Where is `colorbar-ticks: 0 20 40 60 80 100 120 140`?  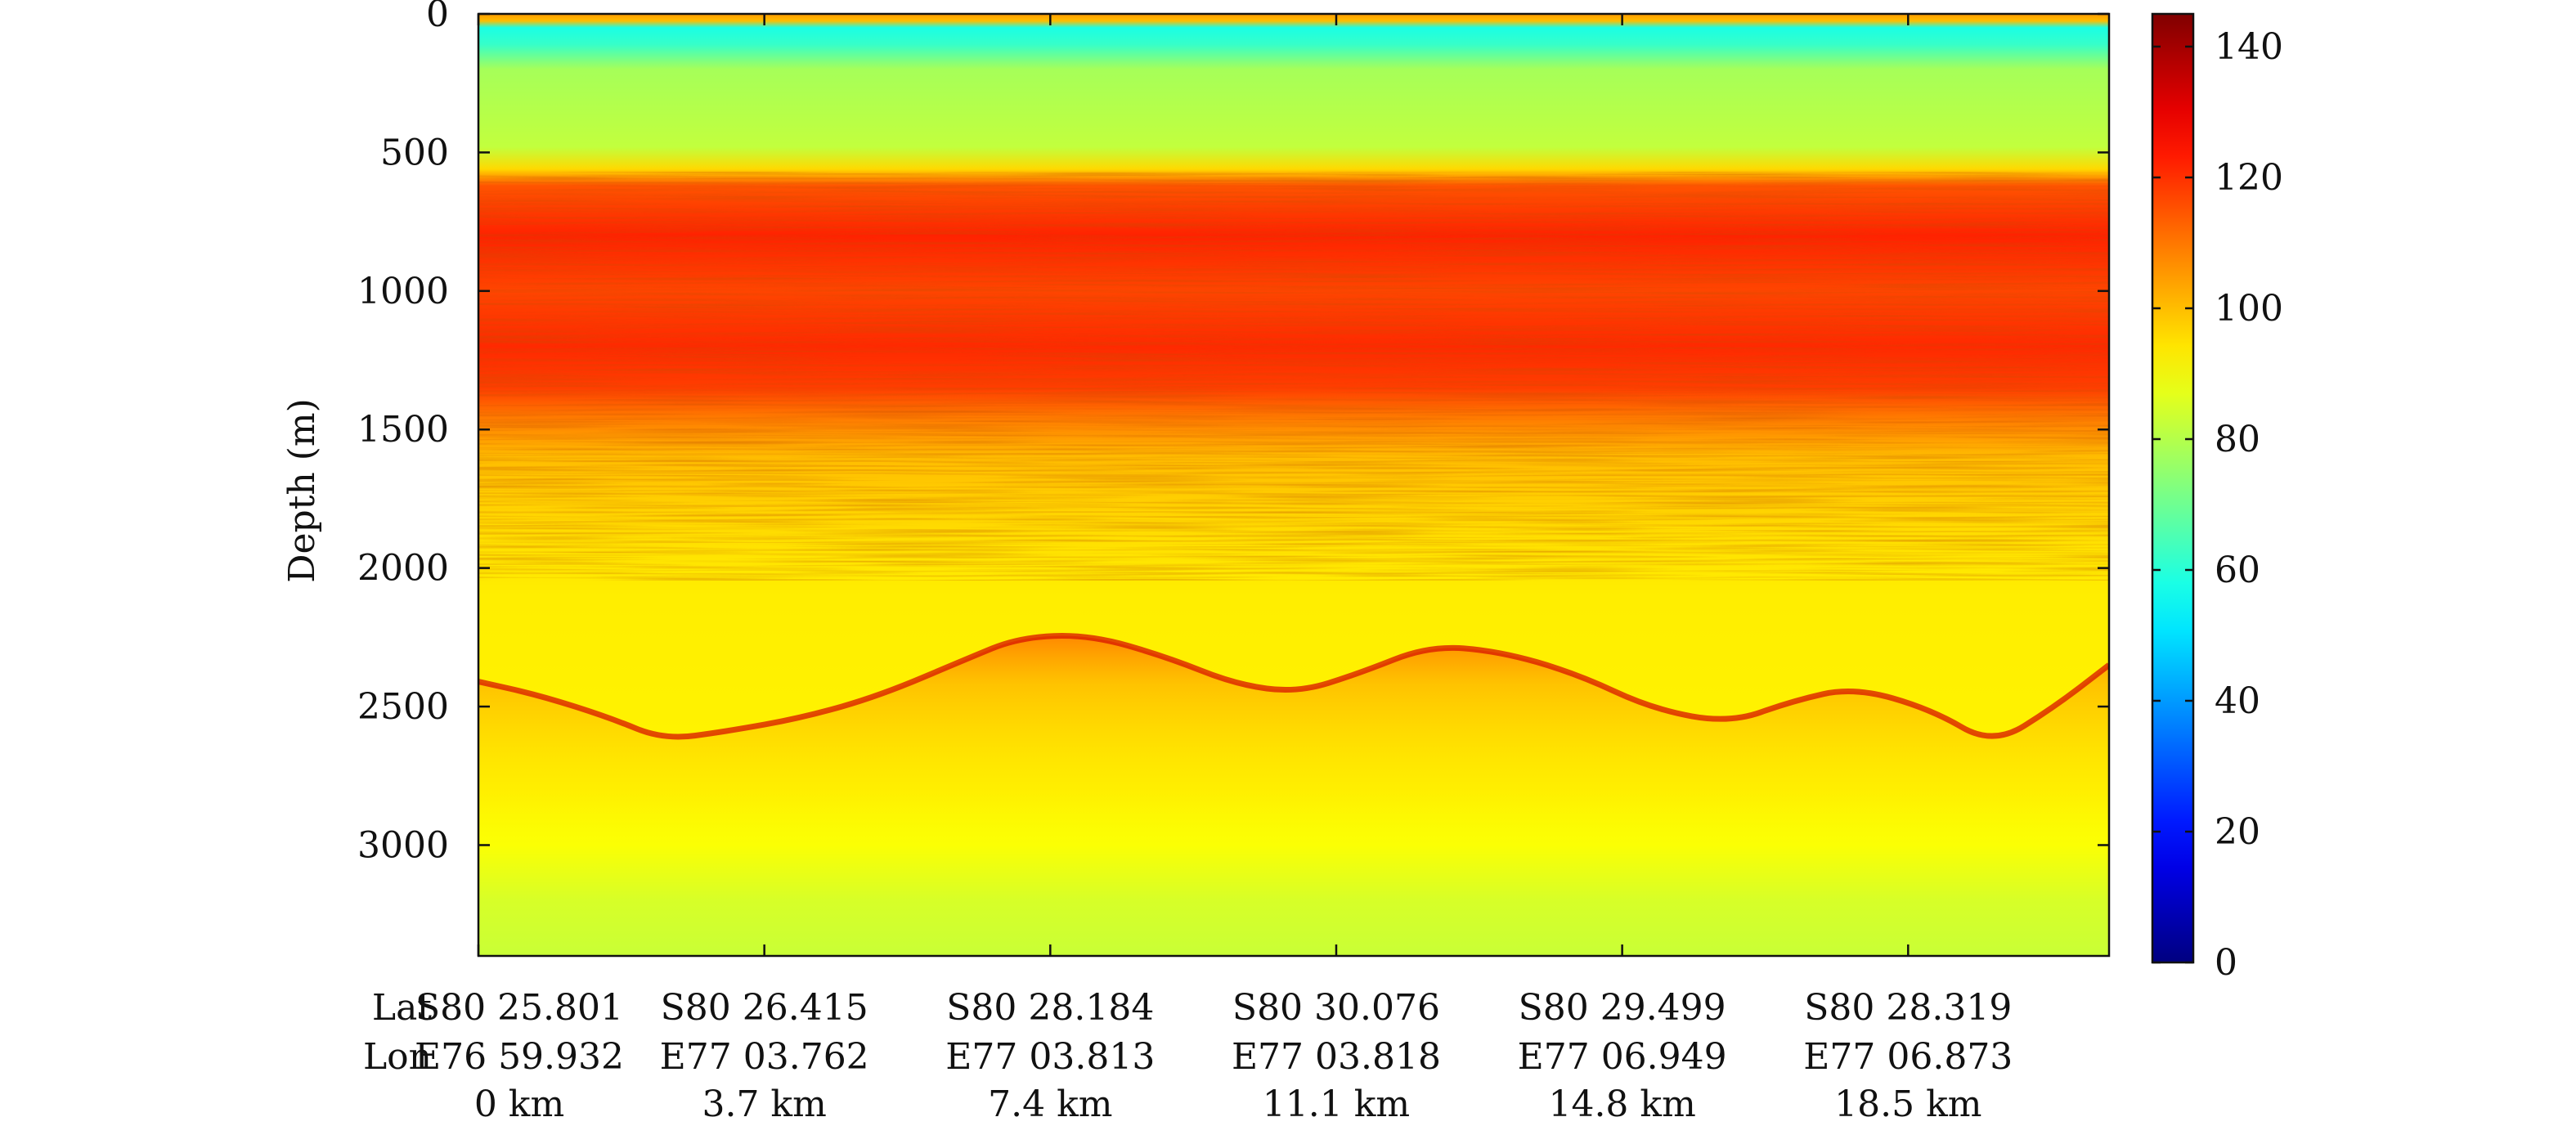 colorbar-ticks: 0 20 40 60 80 100 120 140 is located at coordinates (2217, 505).